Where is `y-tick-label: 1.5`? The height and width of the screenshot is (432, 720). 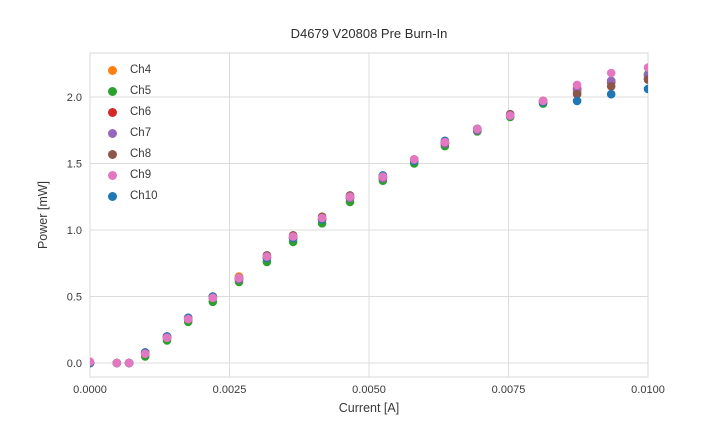
y-tick-label: 1.5 is located at coordinates (74, 164).